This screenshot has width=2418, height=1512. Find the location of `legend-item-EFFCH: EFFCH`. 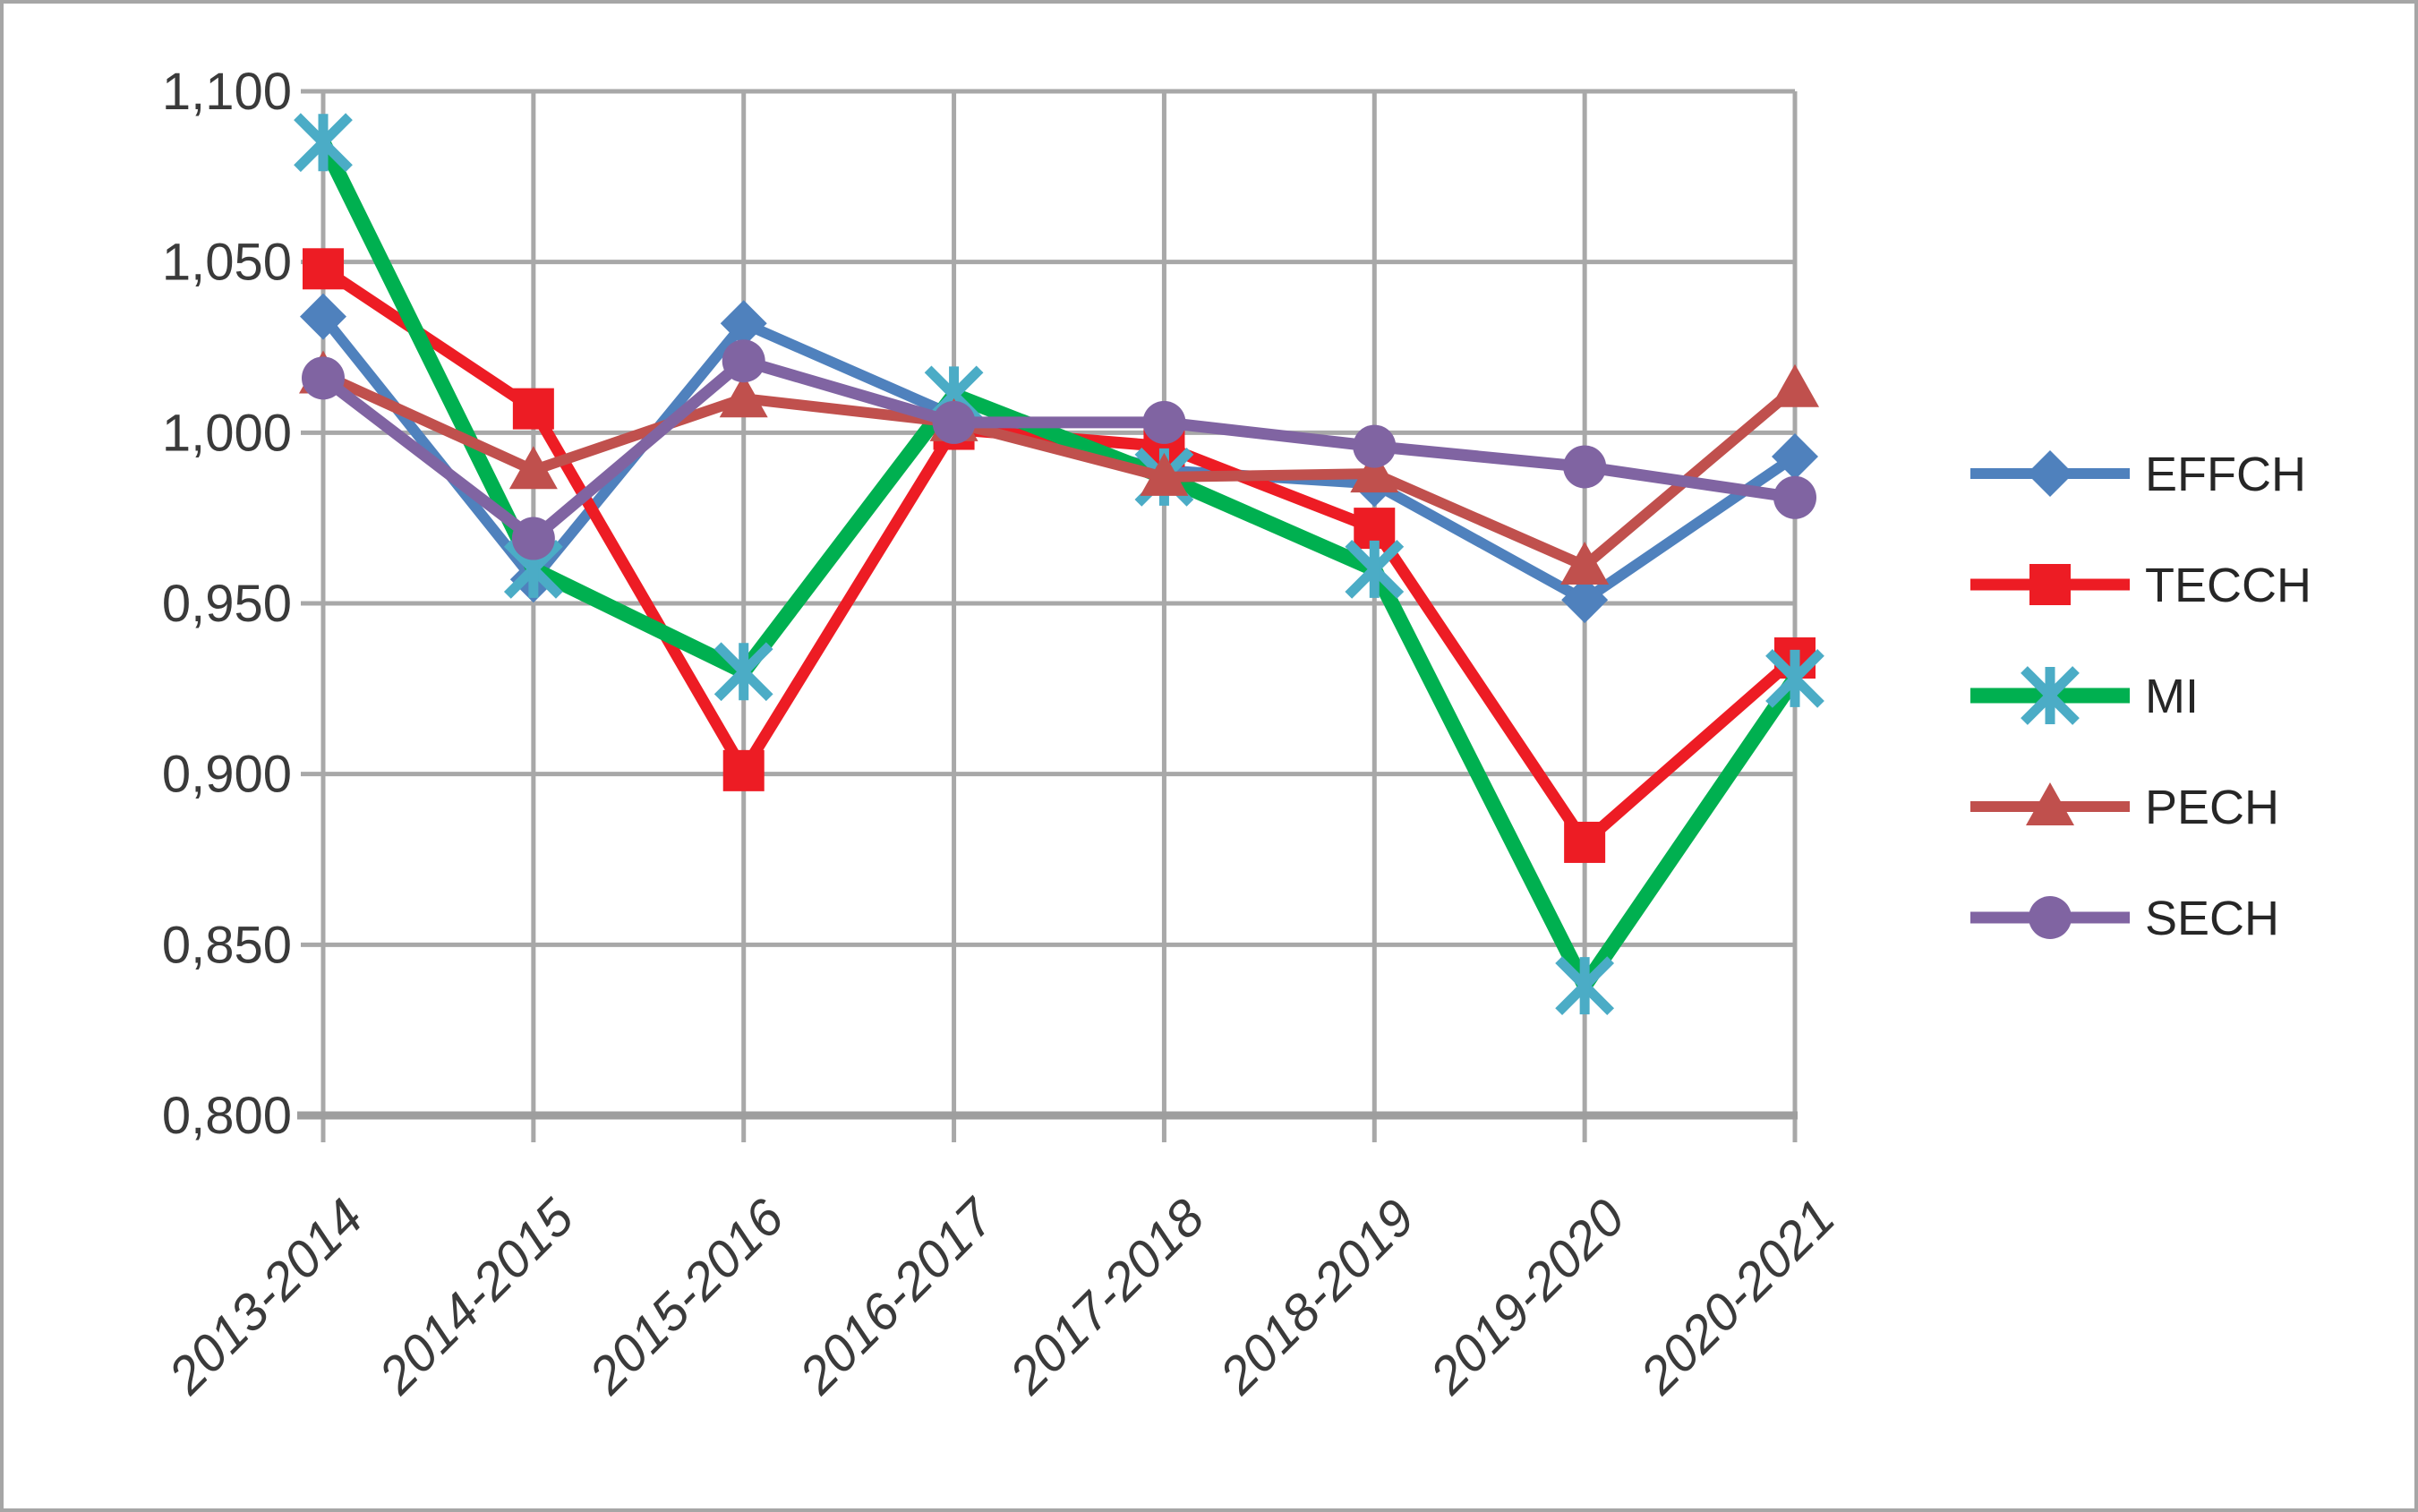

legend-item-EFFCH: EFFCH is located at coordinates (2138, 474).